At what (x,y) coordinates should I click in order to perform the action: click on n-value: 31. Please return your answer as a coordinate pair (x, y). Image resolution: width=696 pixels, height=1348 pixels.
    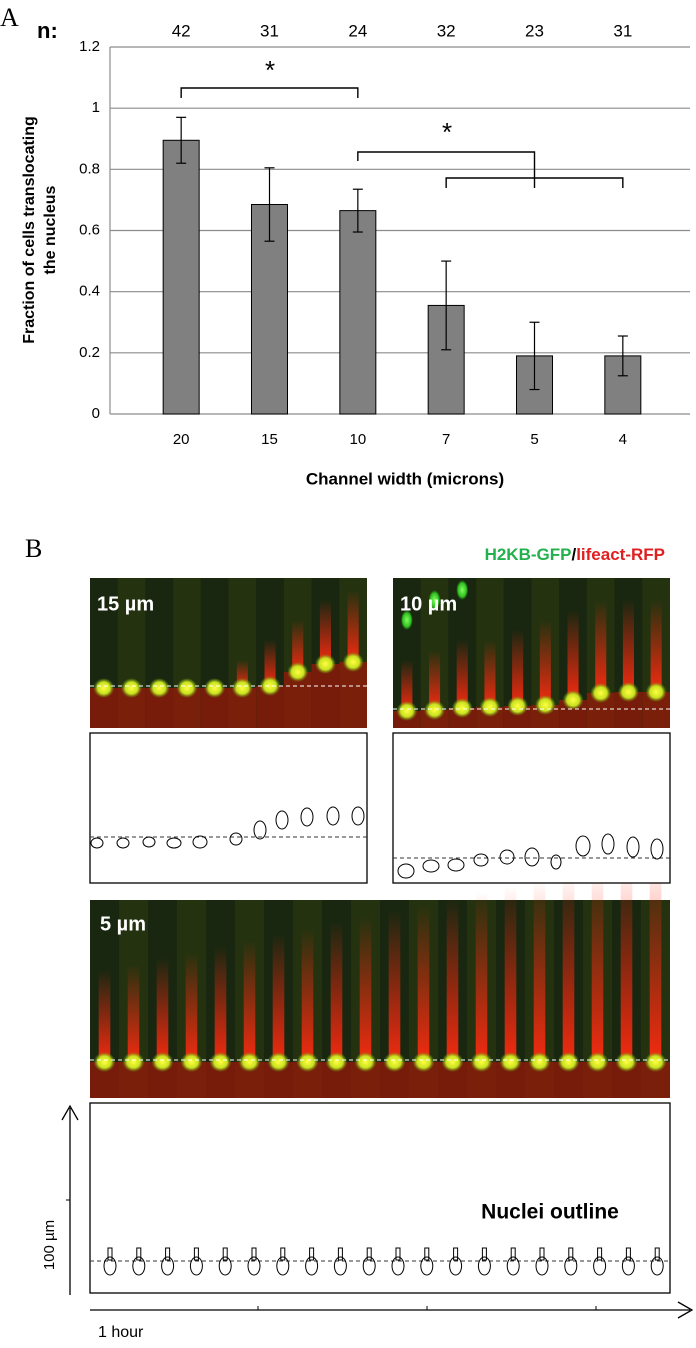
    Looking at the image, I should click on (622, 30).